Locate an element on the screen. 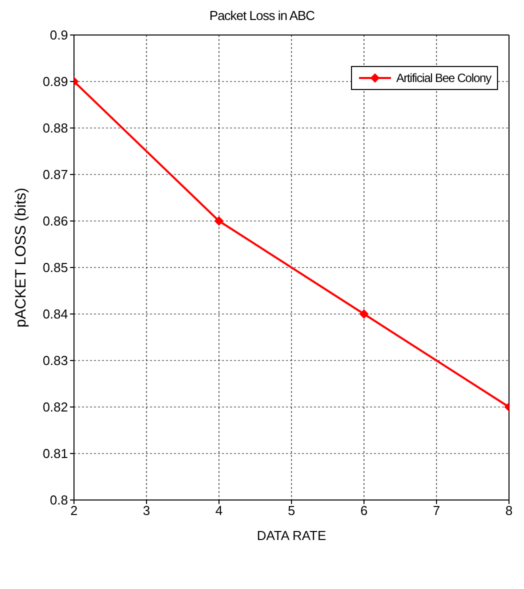  x-tick-label: 5 is located at coordinates (292, 510).